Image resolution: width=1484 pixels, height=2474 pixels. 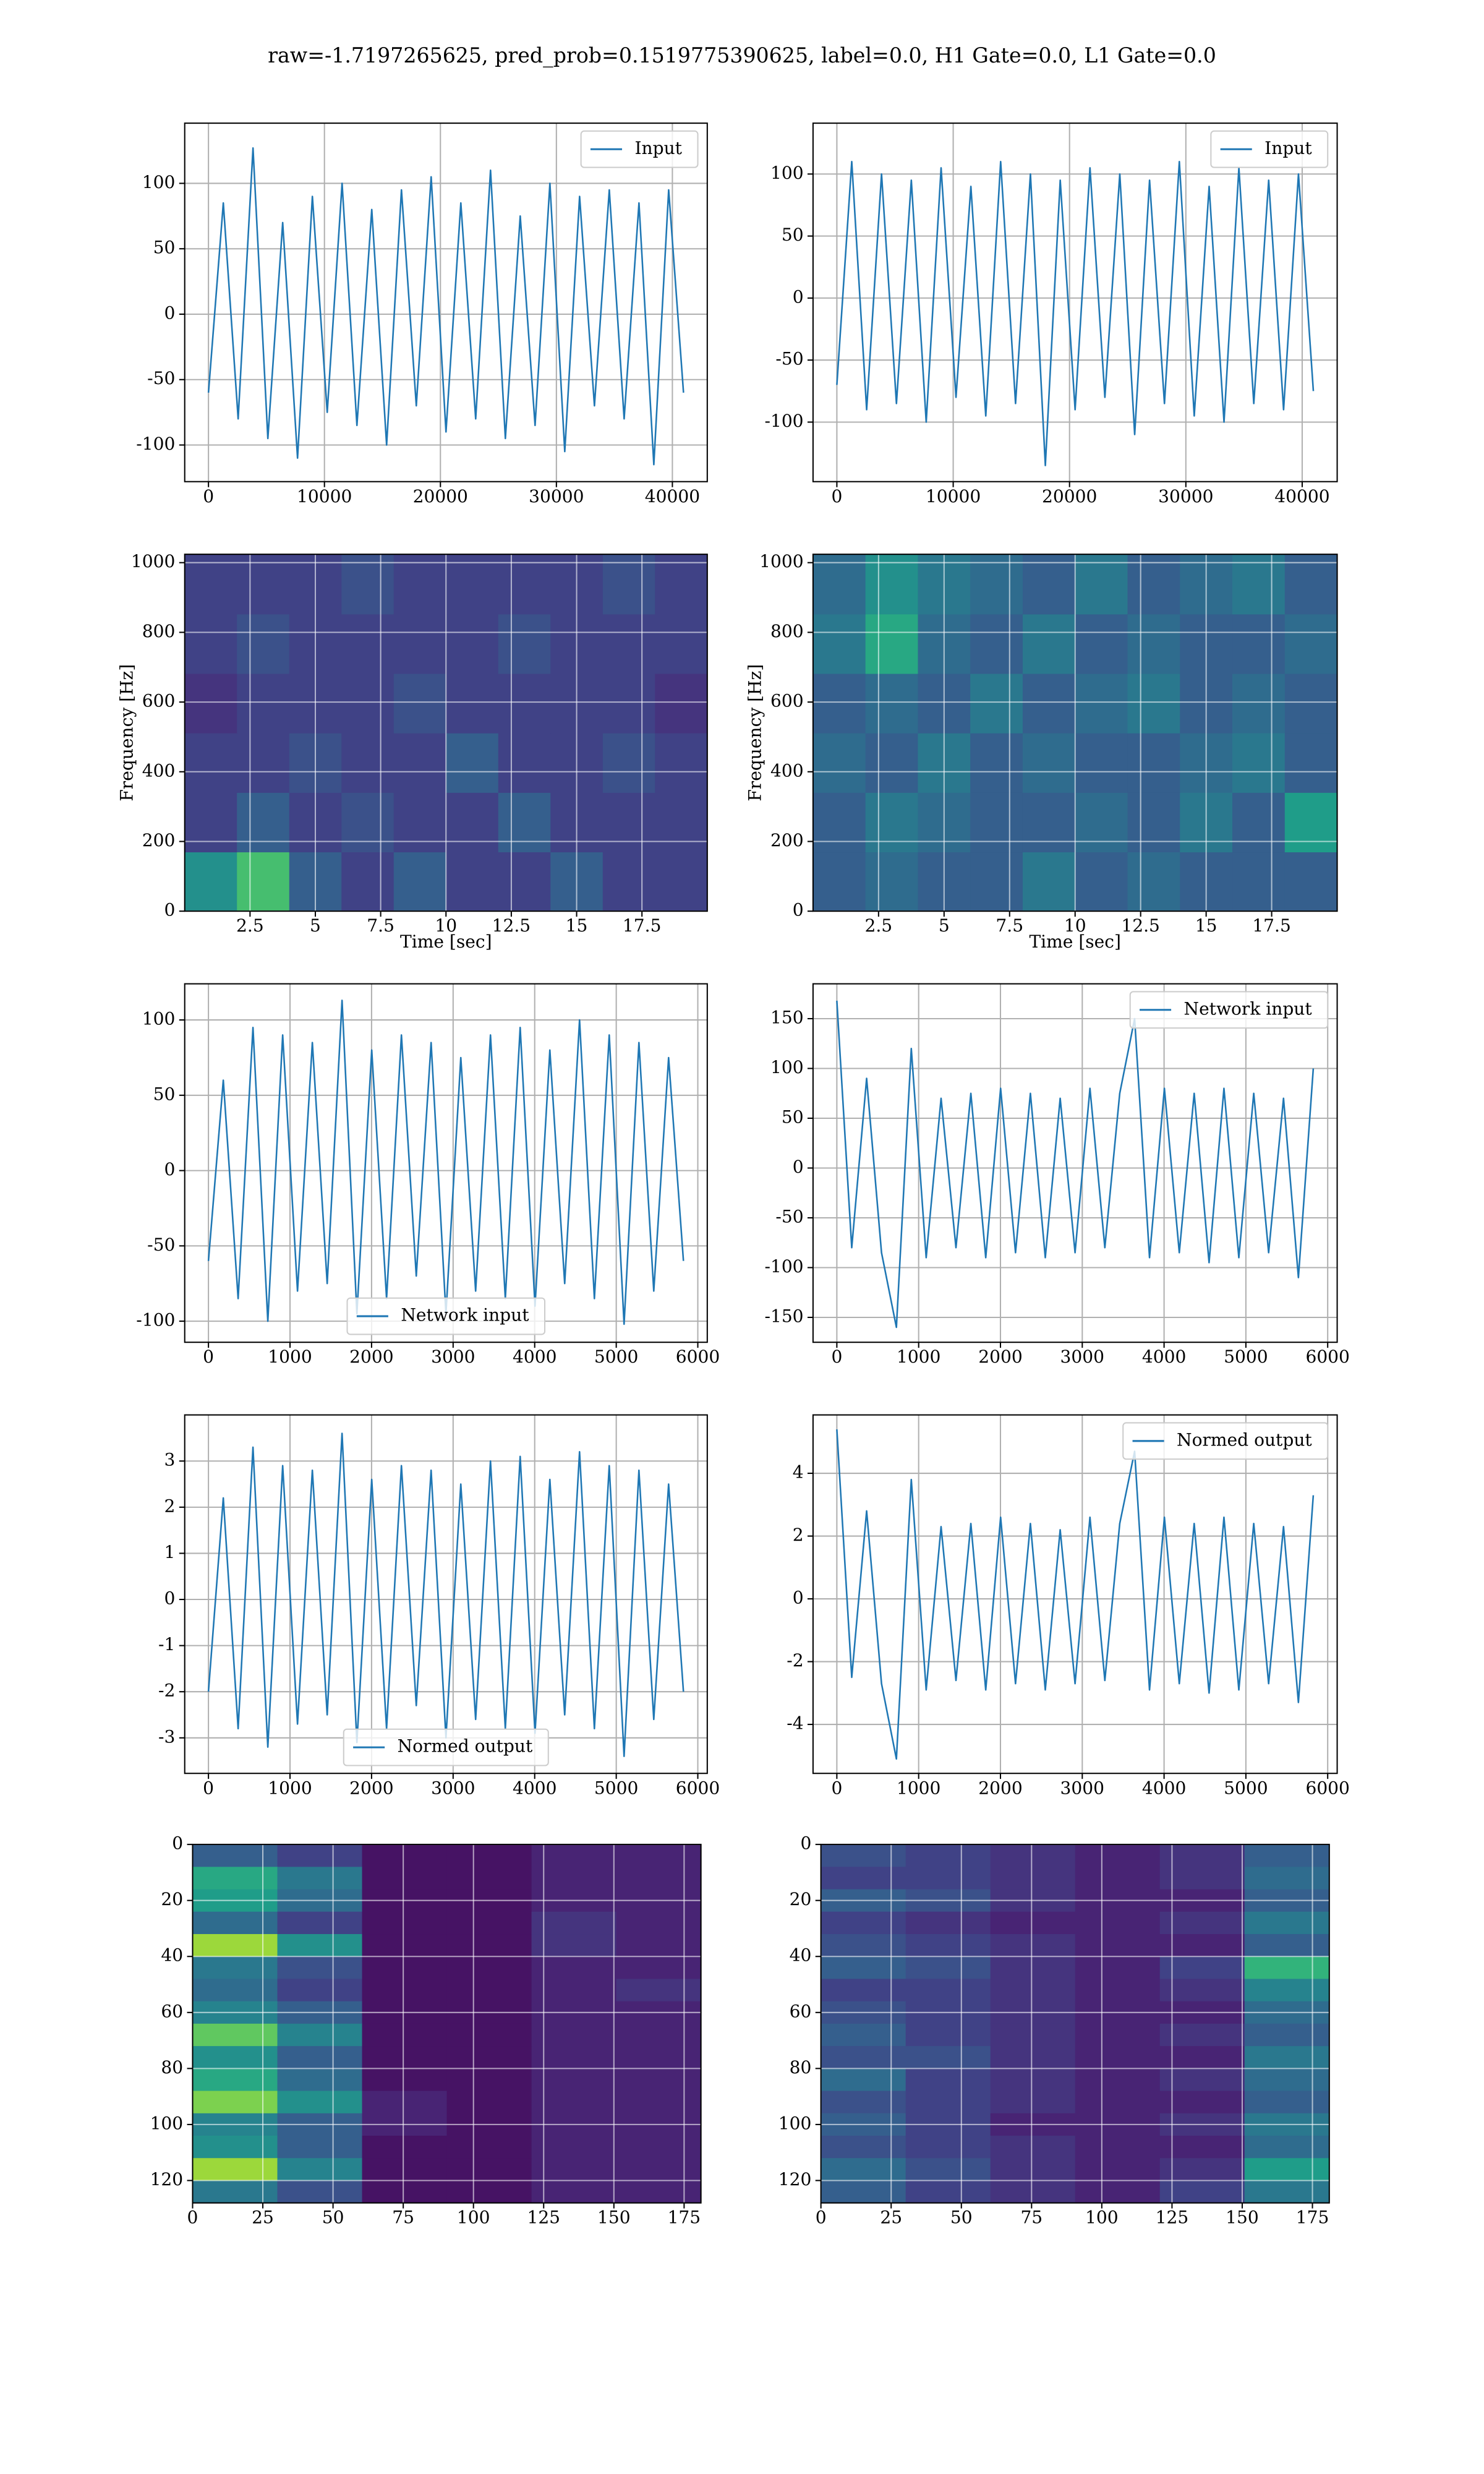 I want to click on y-tick-label: -2, so click(x=795, y=1661).